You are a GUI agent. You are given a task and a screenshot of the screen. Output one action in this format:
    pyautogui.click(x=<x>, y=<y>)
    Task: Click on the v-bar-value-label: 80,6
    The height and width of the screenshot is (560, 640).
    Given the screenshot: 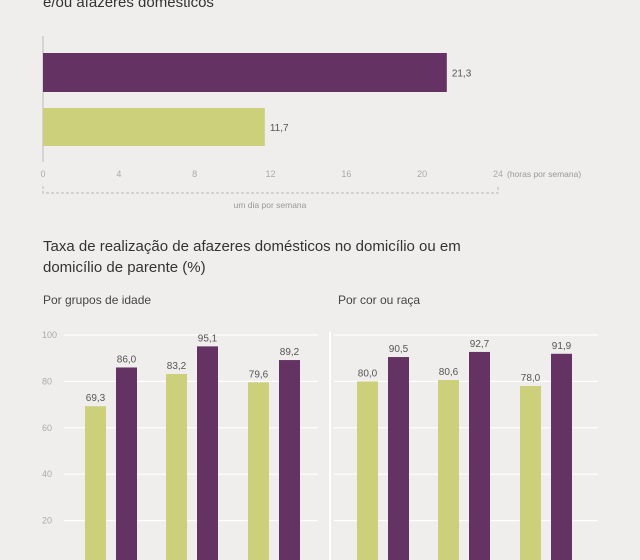 What is the action you would take?
    pyautogui.click(x=449, y=372)
    